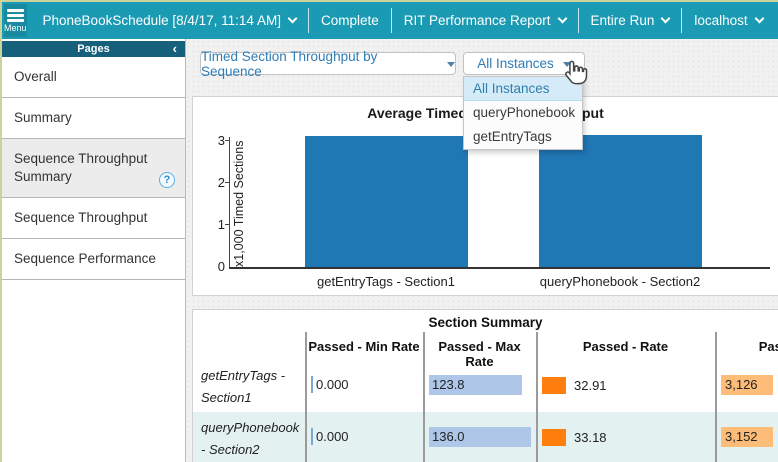 The width and height of the screenshot is (778, 462). Describe the element at coordinates (475, 385) in the screenshot. I see `max-rate-bar: 123.8` at that location.